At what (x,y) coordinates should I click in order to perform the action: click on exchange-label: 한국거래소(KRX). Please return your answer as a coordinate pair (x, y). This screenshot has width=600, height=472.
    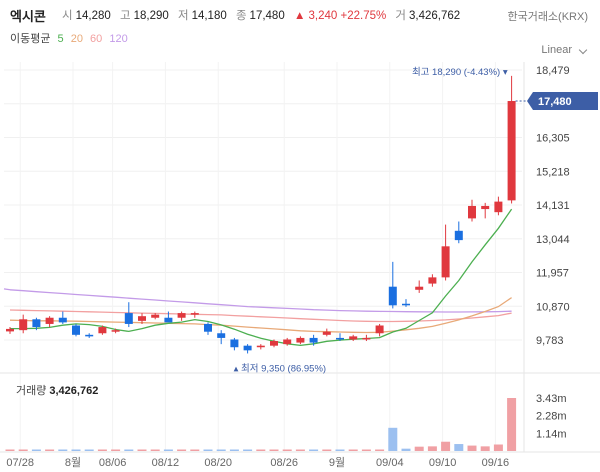
    Looking at the image, I should click on (547, 17).